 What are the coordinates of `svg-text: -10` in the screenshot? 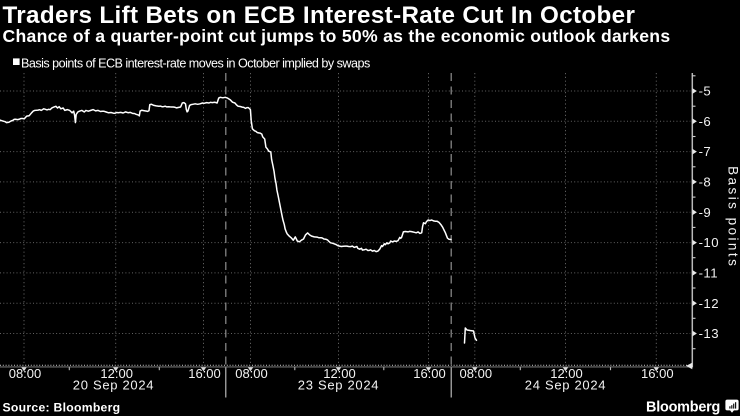 It's located at (709, 242).